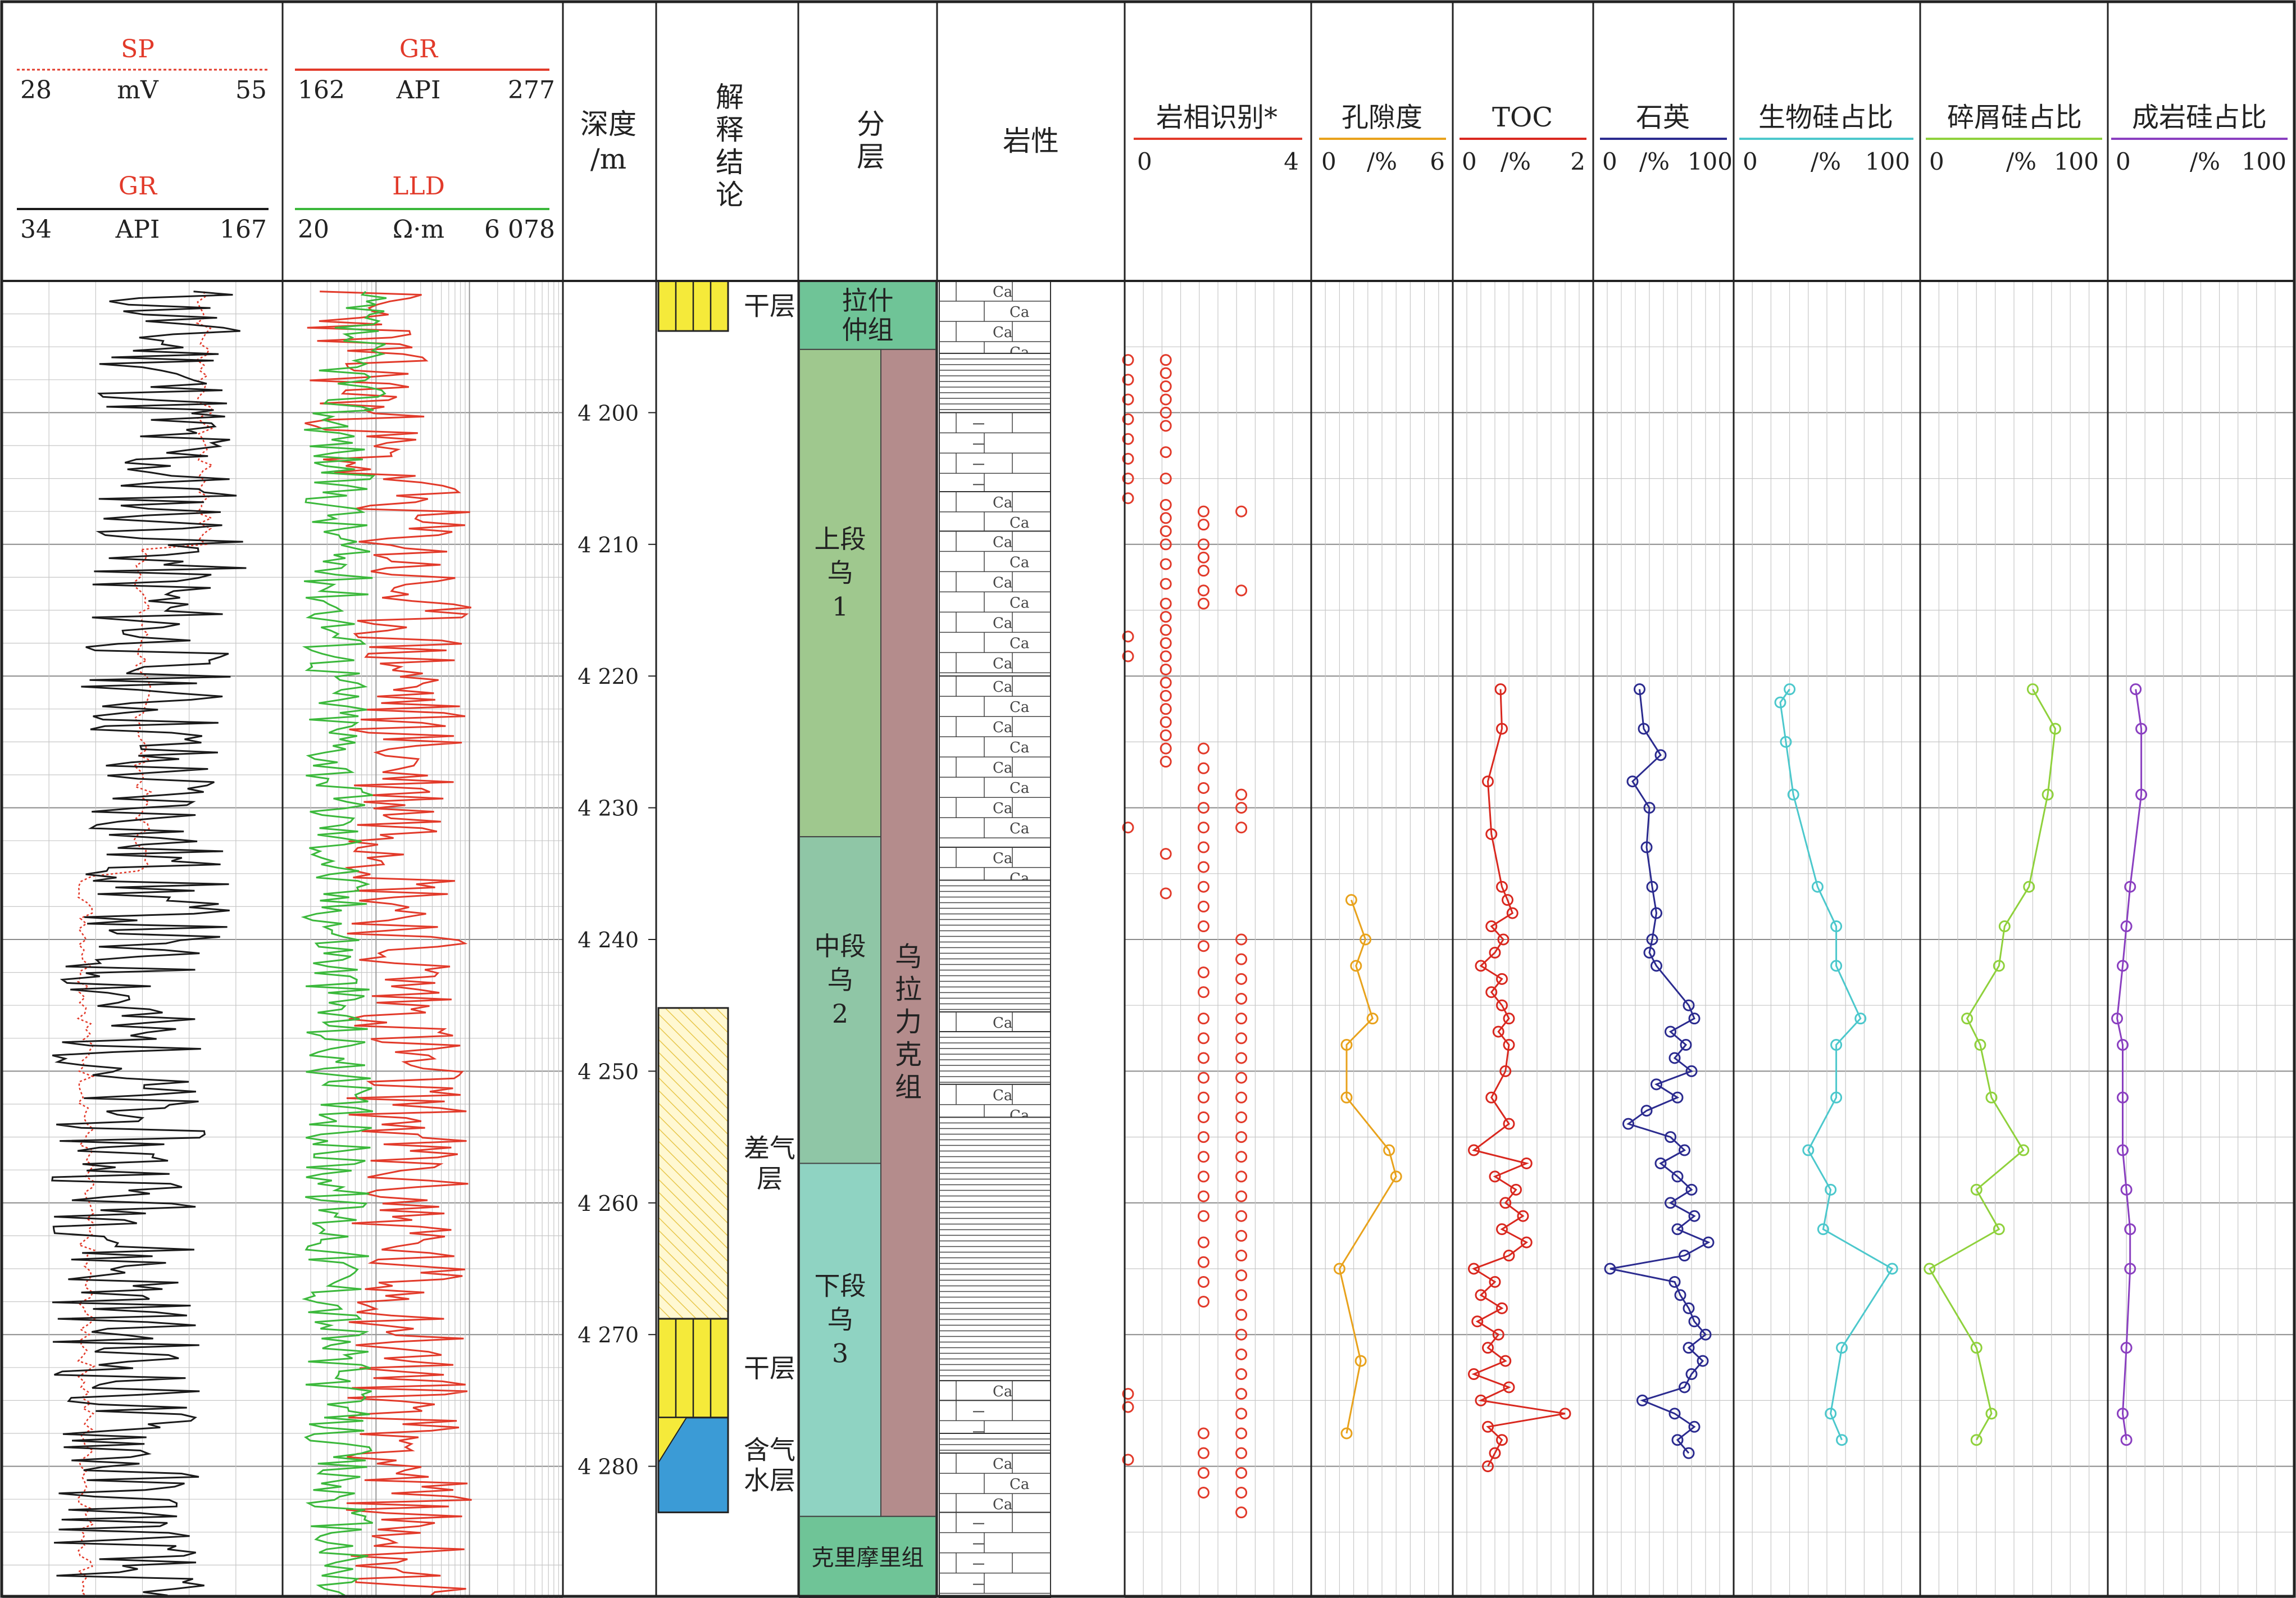  I want to click on depth-tick-label: 4 230, so click(608, 808).